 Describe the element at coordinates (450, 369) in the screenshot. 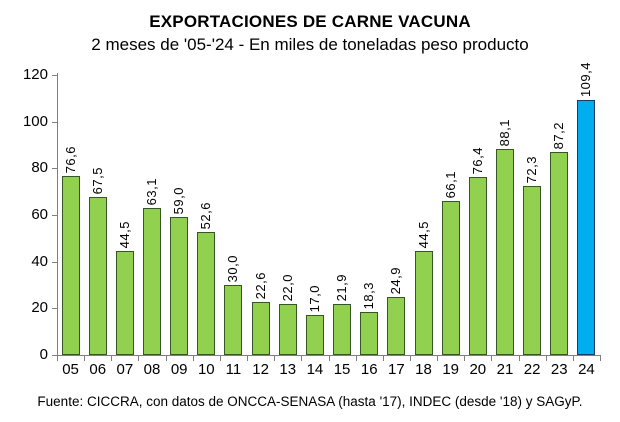

I see `x-tick-label: 19` at that location.